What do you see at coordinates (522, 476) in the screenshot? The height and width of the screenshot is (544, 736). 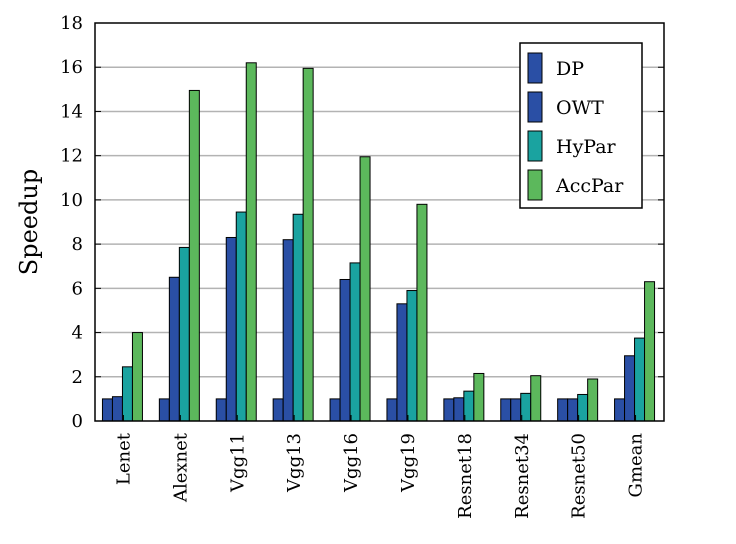 I see `x-category-label: Resnet34` at bounding box center [522, 476].